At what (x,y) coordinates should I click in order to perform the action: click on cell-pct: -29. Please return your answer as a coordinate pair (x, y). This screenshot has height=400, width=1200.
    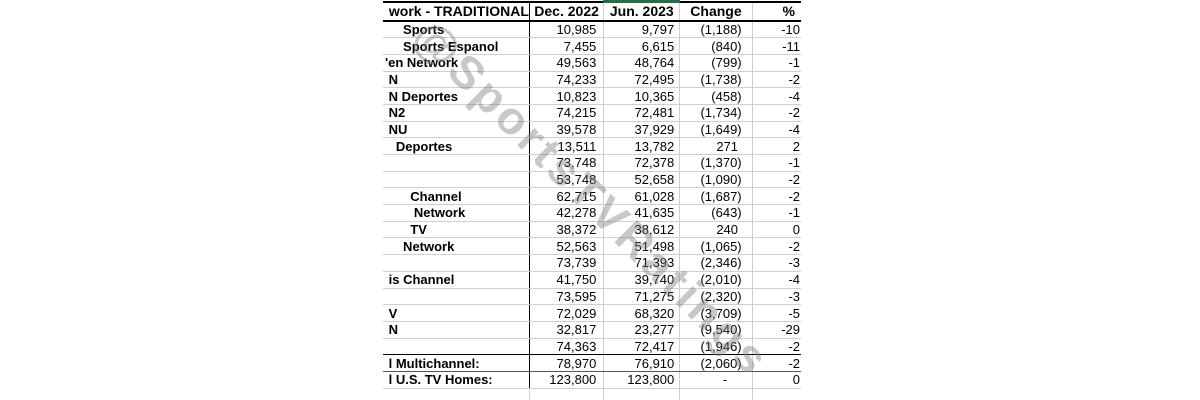
    Looking at the image, I should click on (776, 330).